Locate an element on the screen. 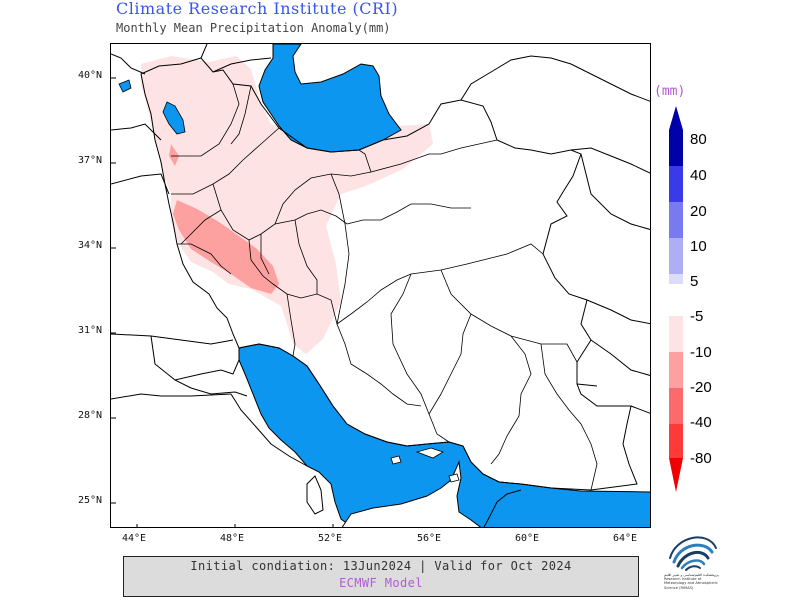 The width and height of the screenshot is (800, 600). legend-label-m40: -40 is located at coordinates (701, 422).